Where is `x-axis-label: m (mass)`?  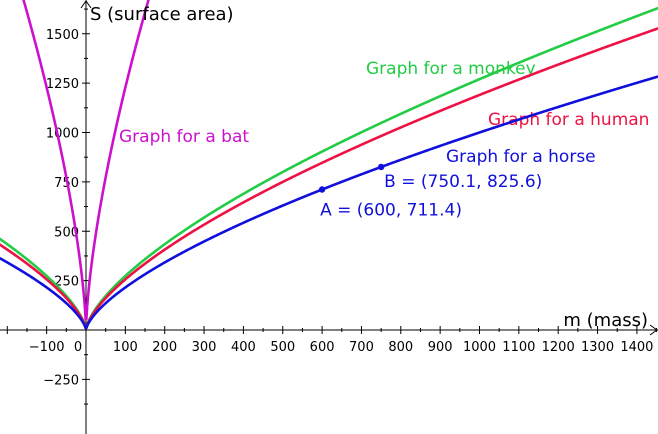
x-axis-label: m (mass) is located at coordinates (605, 320).